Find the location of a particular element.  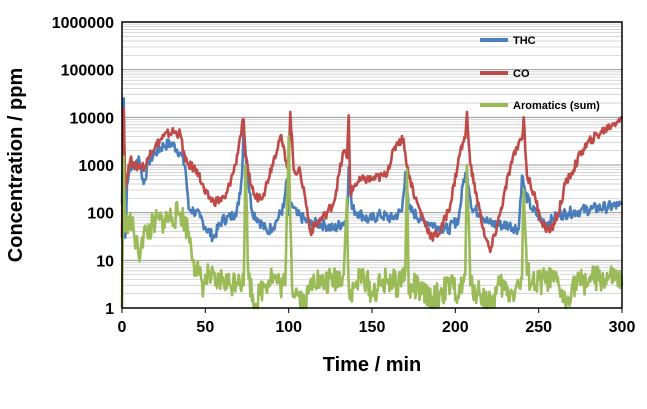

x-tick-label: 250 is located at coordinates (538, 327).